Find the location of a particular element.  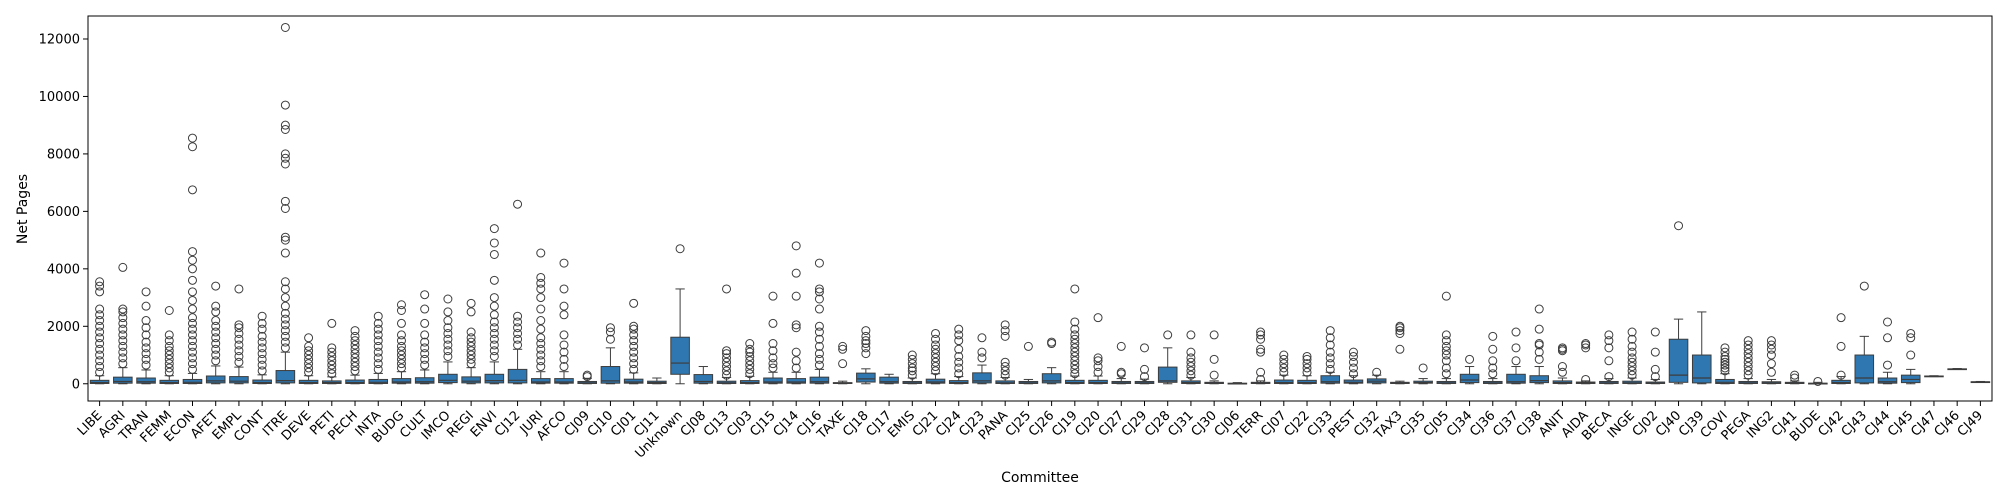

box-DEVE is located at coordinates (308, 359).